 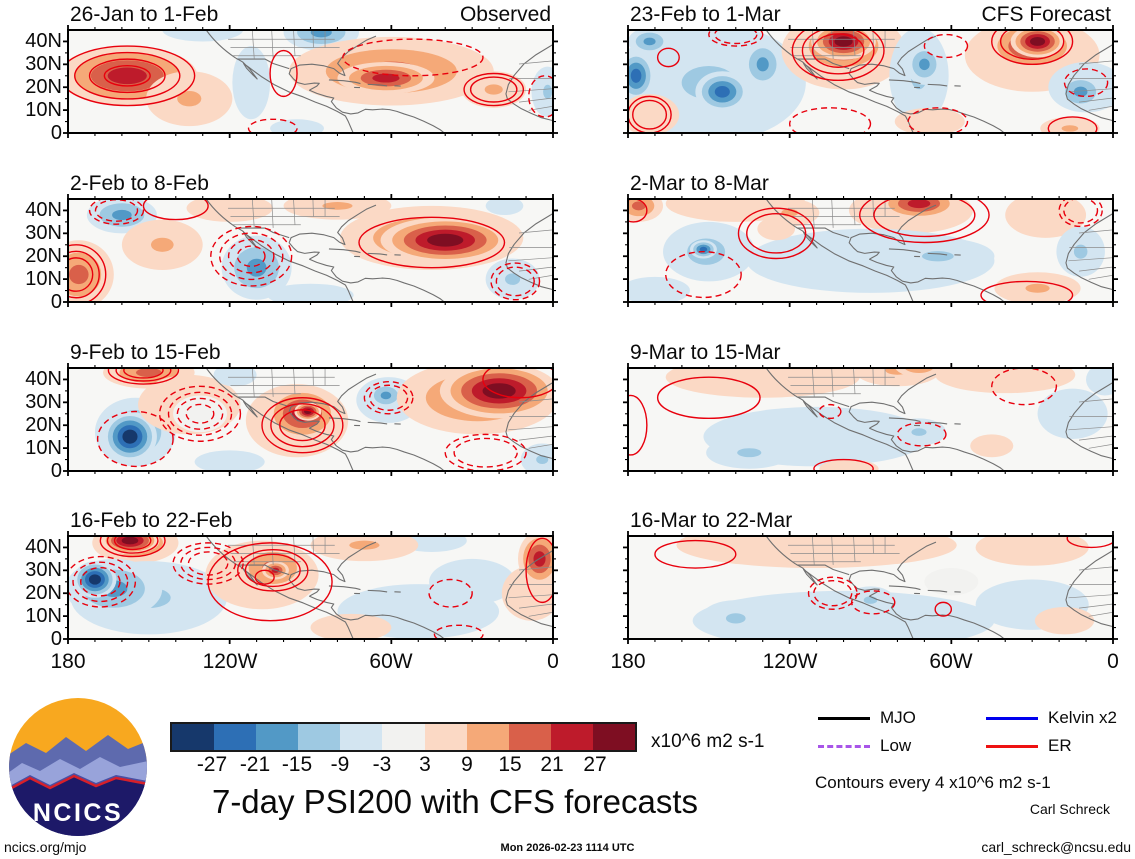 I want to click on panel-date-range: 23-Feb to 1-Mar, so click(x=705, y=14).